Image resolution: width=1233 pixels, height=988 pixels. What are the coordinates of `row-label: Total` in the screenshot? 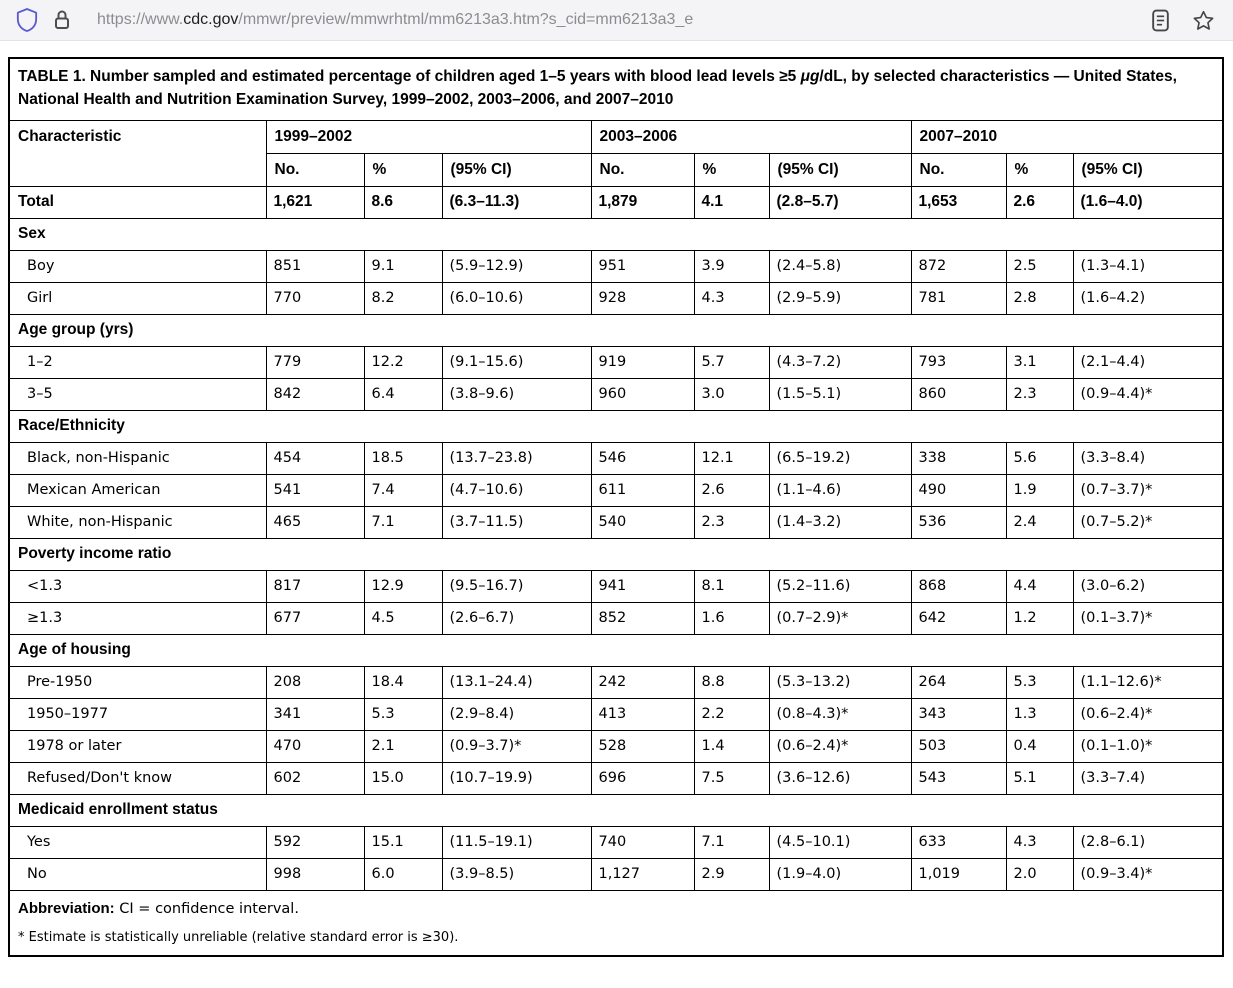 It's located at (137, 202).